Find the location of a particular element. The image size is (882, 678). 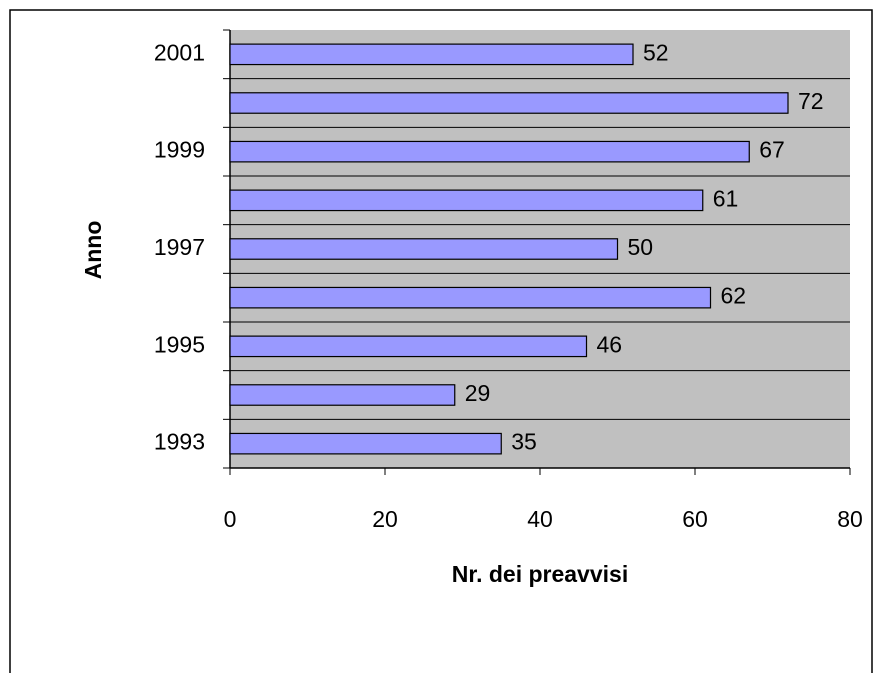

x-tick-label: 0 is located at coordinates (230, 519).